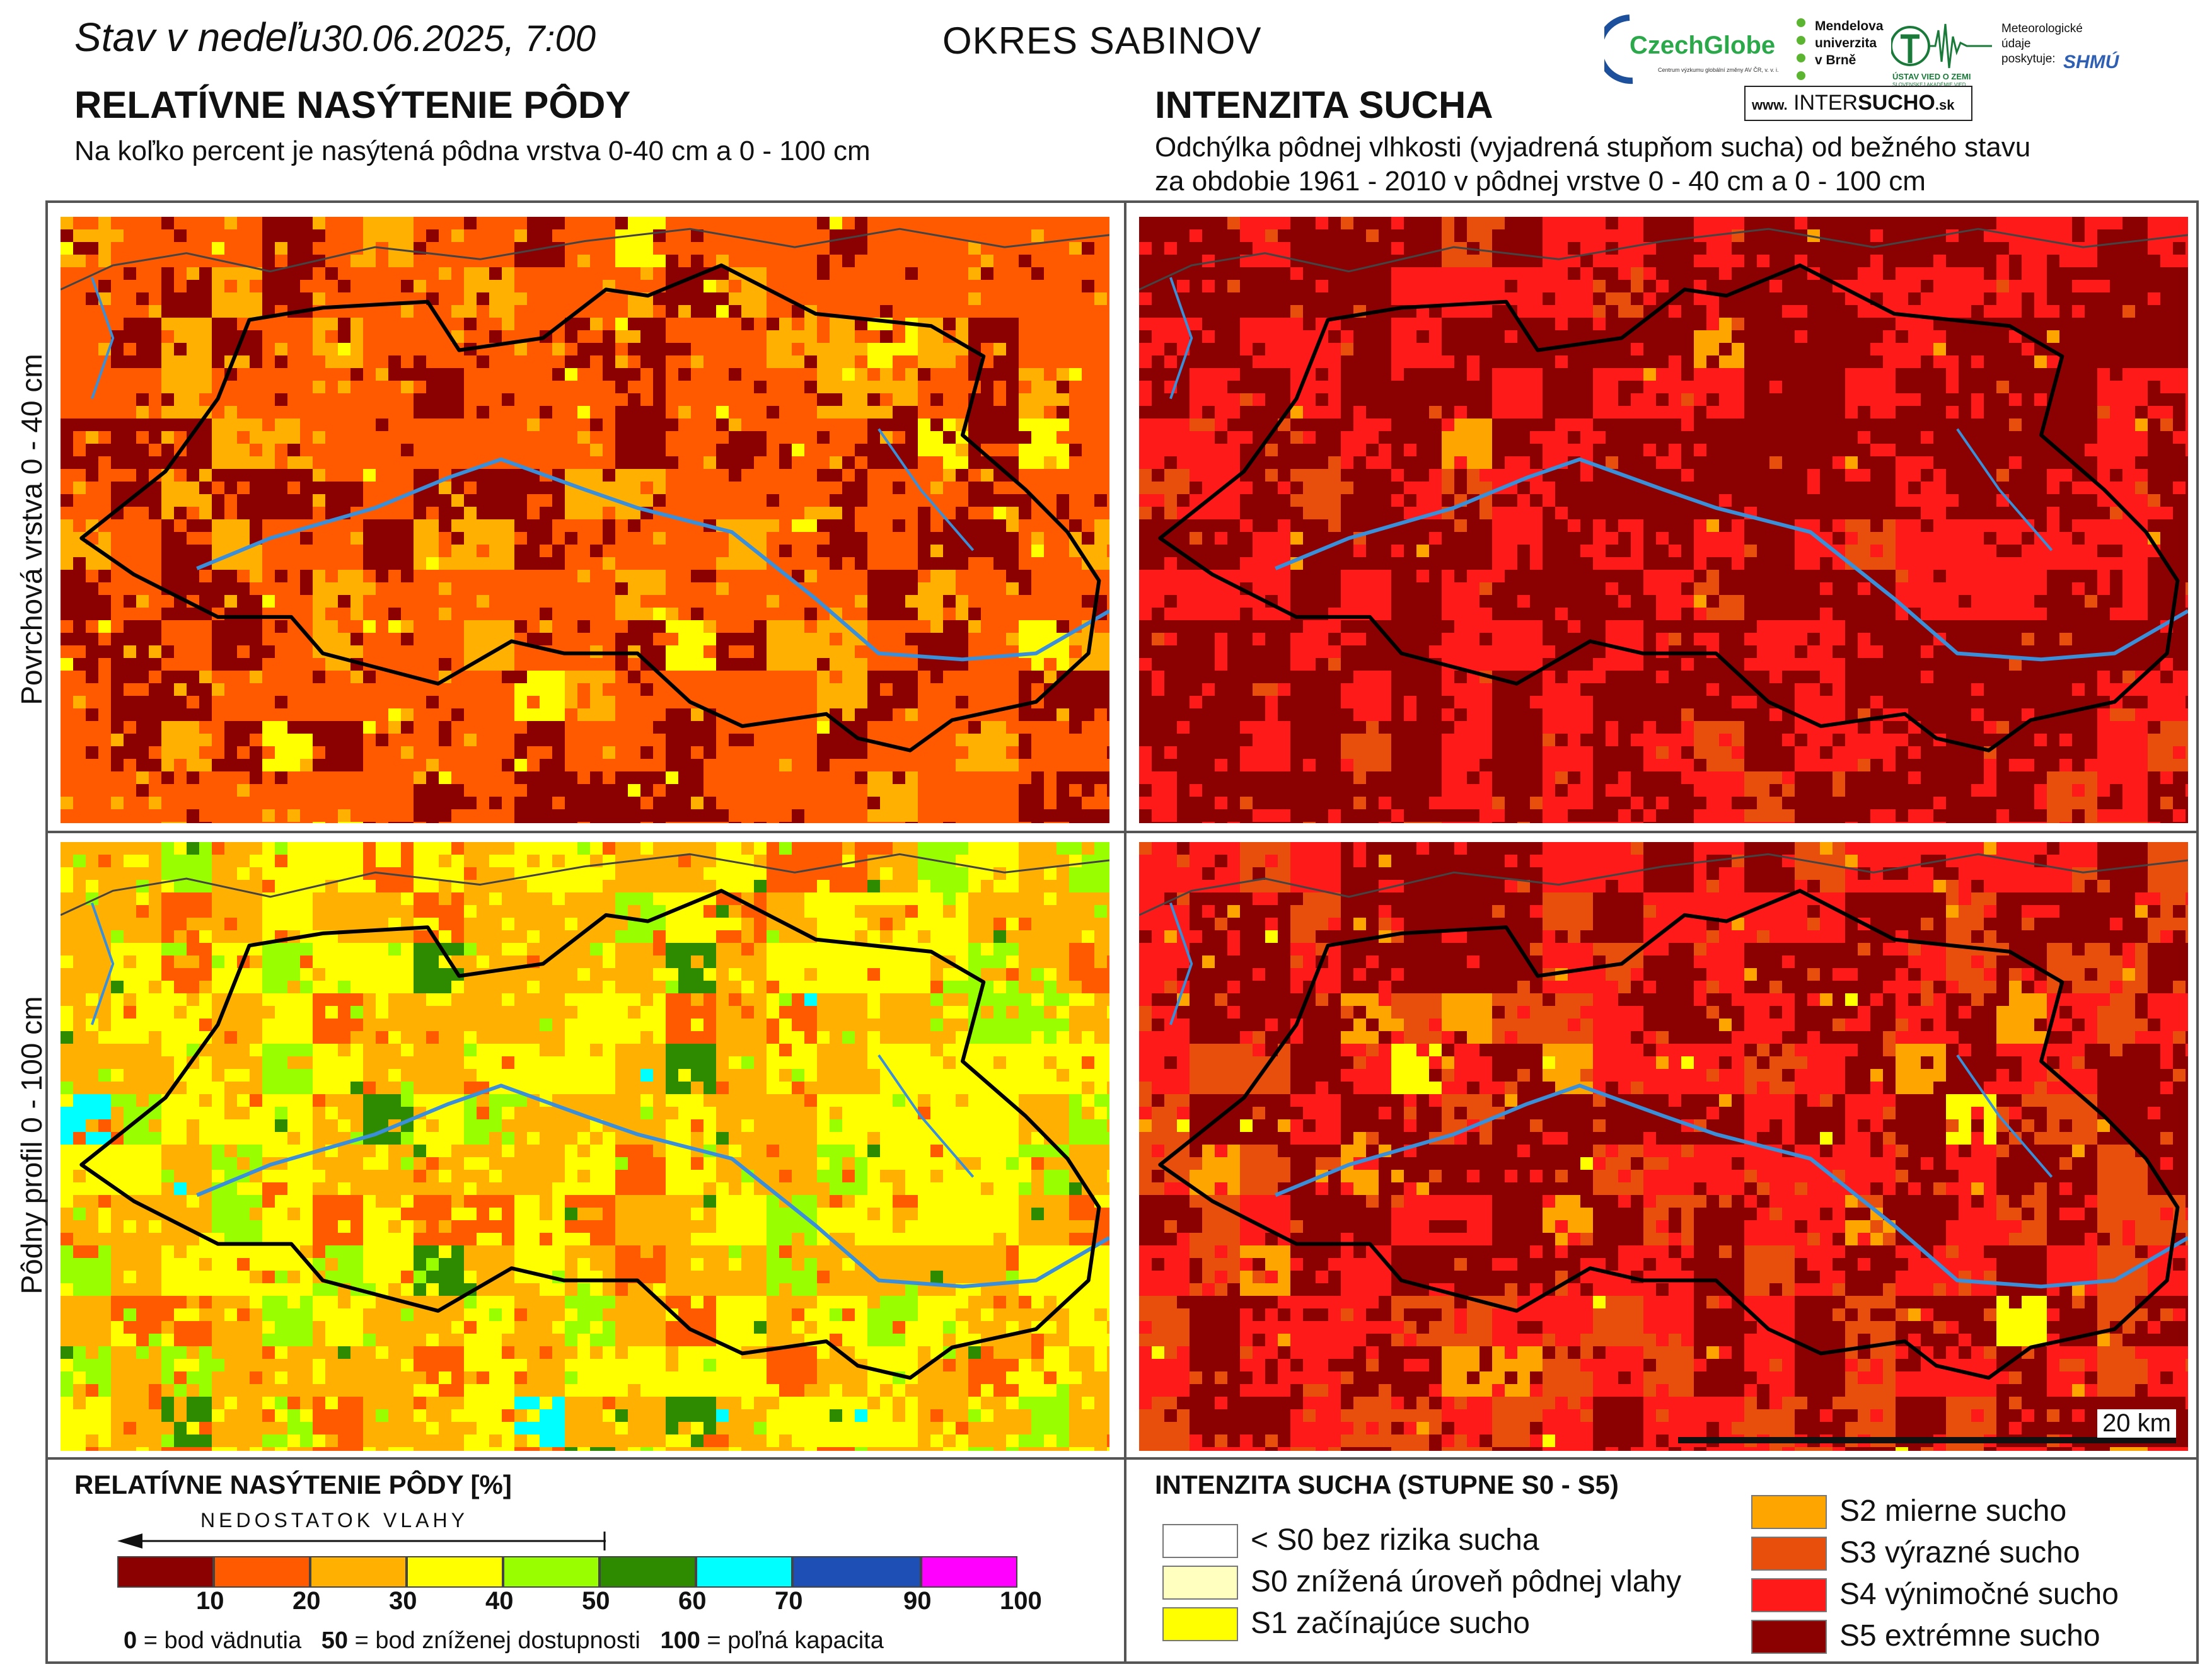 The height and width of the screenshot is (1674, 2212). What do you see at coordinates (361, 1541) in the screenshot?
I see `moisture-deficit-arrow-icon` at bounding box center [361, 1541].